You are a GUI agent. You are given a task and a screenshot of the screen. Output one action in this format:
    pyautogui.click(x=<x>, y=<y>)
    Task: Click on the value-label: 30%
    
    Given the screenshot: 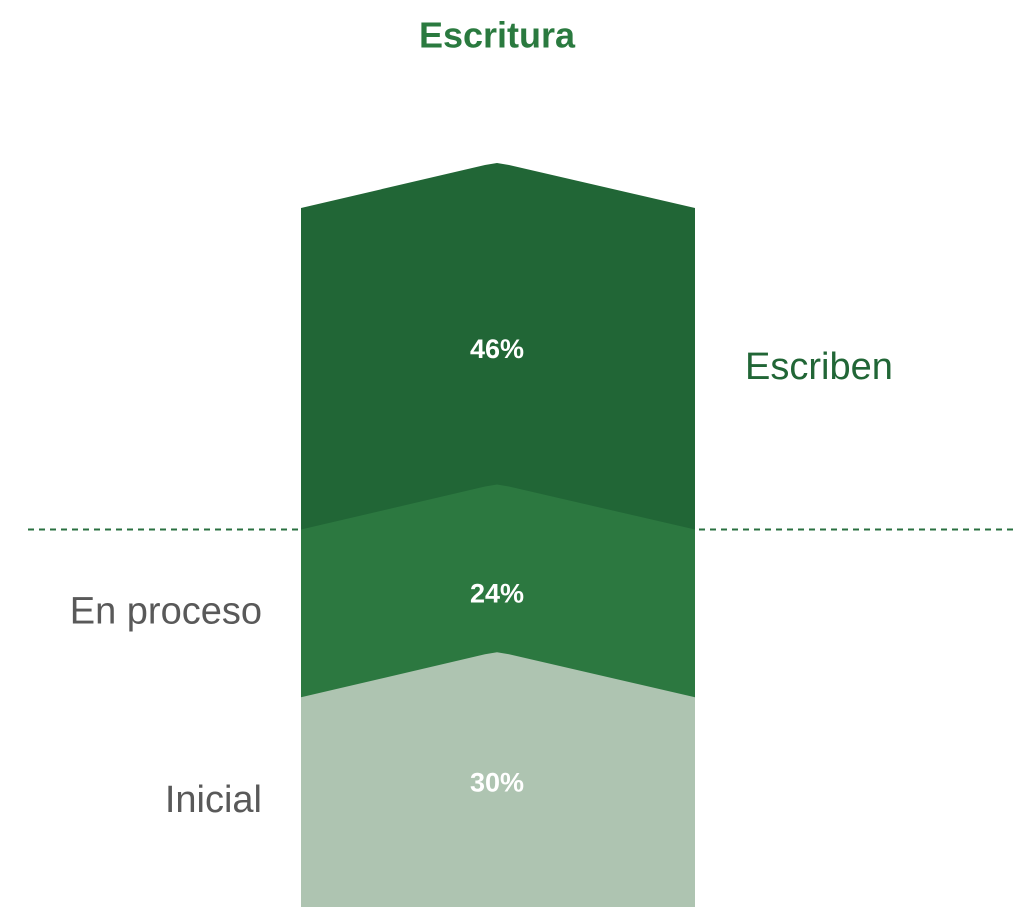 What is the action you would take?
    pyautogui.click(x=497, y=782)
    